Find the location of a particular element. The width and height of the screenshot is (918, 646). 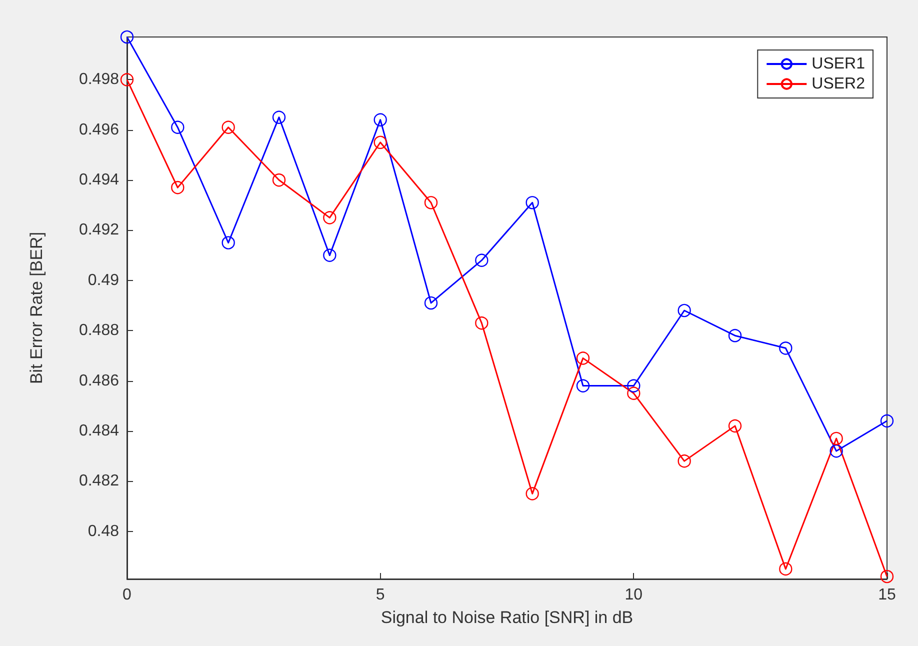

x-tick-label: 15 is located at coordinates (887, 595).